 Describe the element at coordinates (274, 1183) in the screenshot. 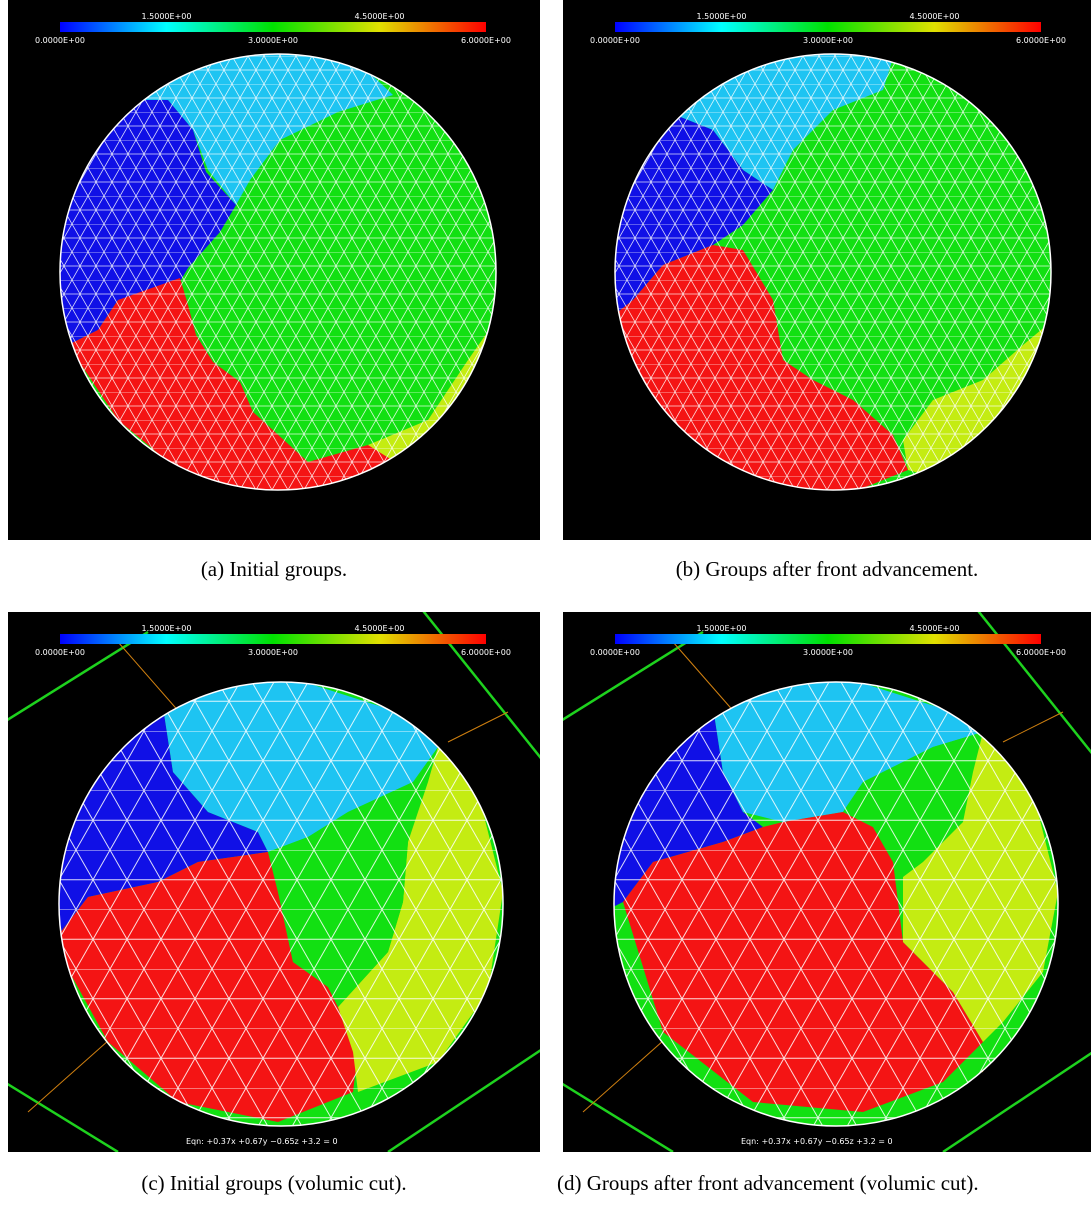

I see `caption: (c) Initial groups (volumic cut).` at that location.